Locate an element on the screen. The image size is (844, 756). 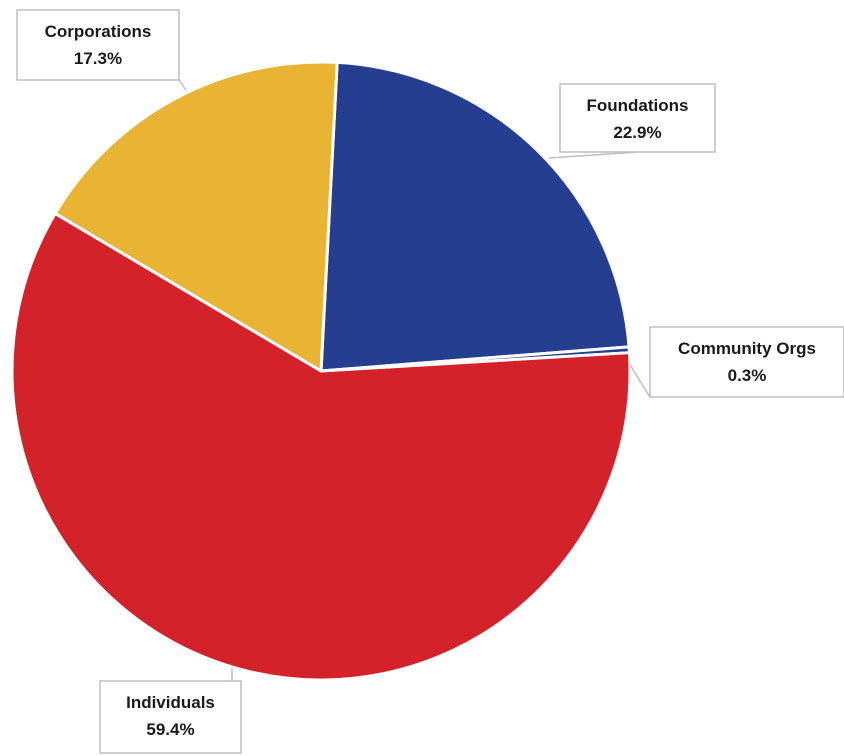
label-percent: 17.3% is located at coordinates (98, 58).